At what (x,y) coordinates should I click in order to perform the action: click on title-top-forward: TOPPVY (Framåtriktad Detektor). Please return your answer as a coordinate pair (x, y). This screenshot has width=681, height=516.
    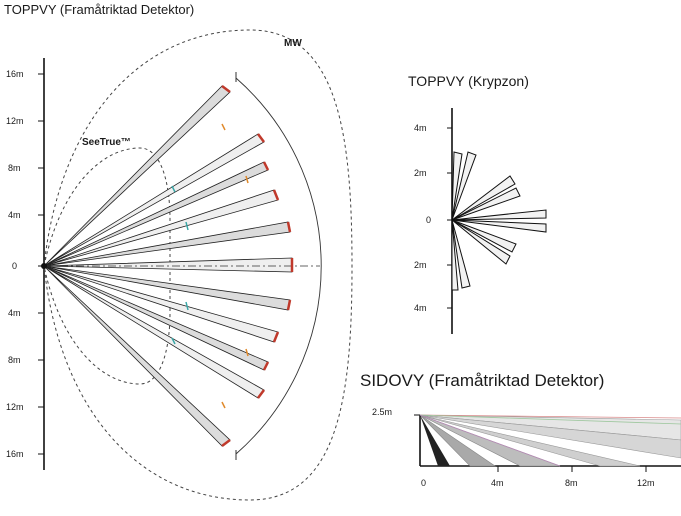
    Looking at the image, I should click on (99, 9).